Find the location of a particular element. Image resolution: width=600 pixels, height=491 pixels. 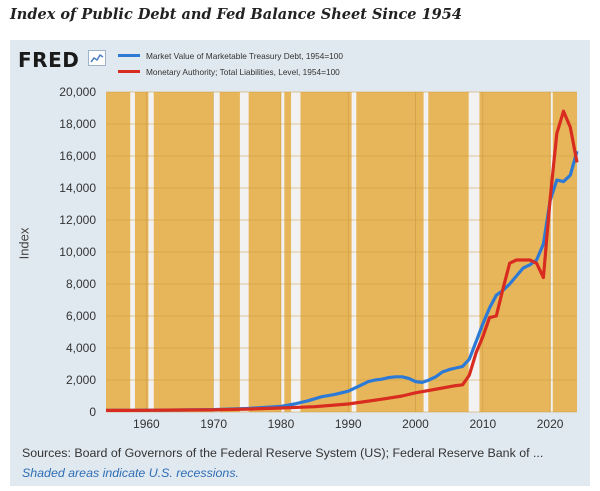

legend-swatch-treasury is located at coordinates (129, 55).